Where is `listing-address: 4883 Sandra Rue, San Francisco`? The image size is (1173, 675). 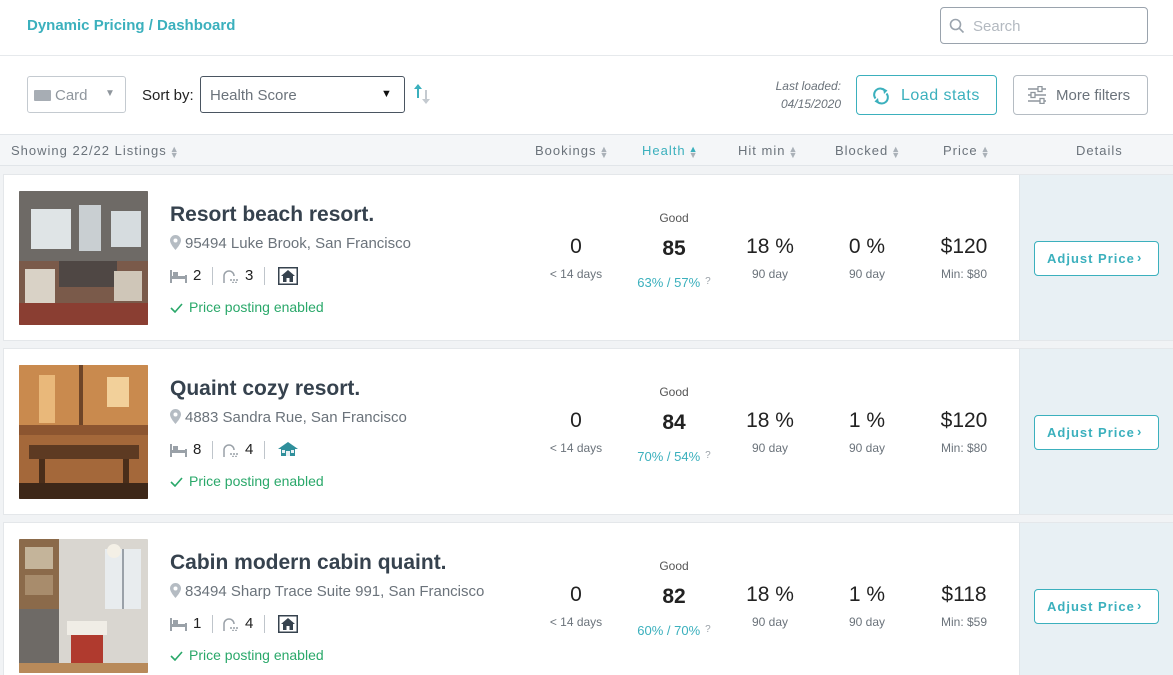 listing-address: 4883 Sandra Rue, San Francisco is located at coordinates (288, 417).